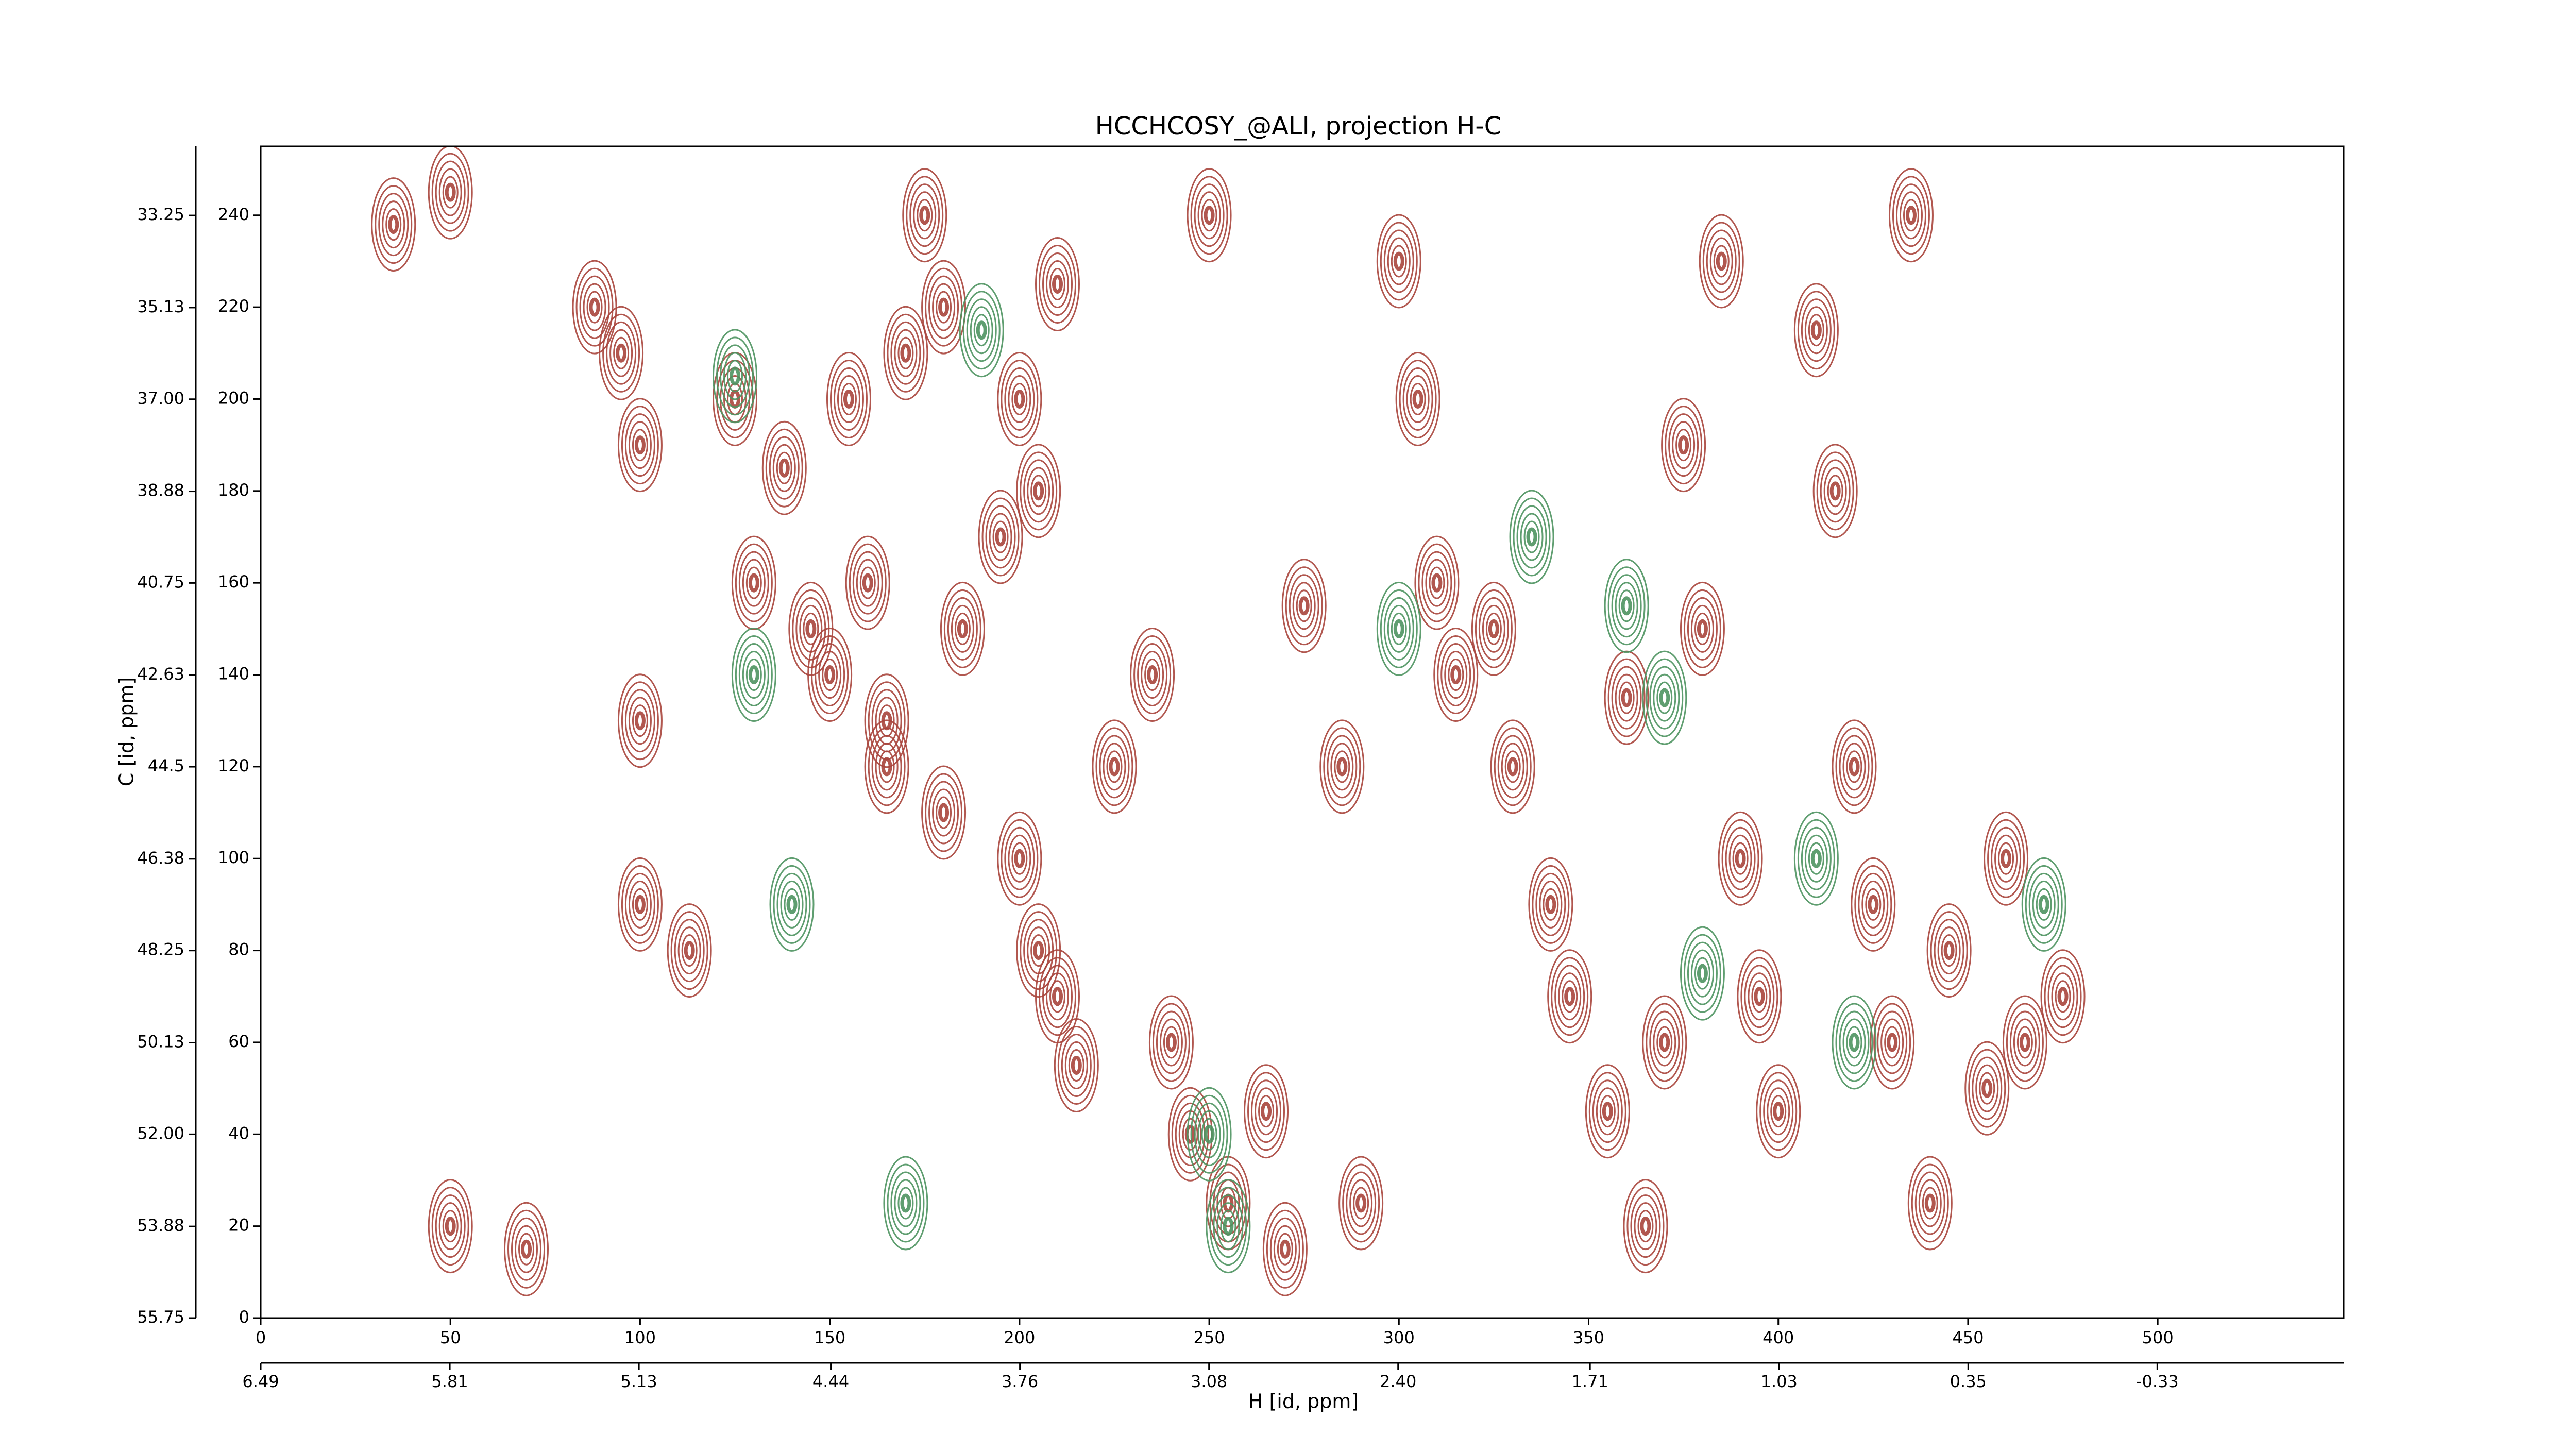  Describe the element at coordinates (1019, 1337) in the screenshot. I see `x-tick-label: 200` at that location.